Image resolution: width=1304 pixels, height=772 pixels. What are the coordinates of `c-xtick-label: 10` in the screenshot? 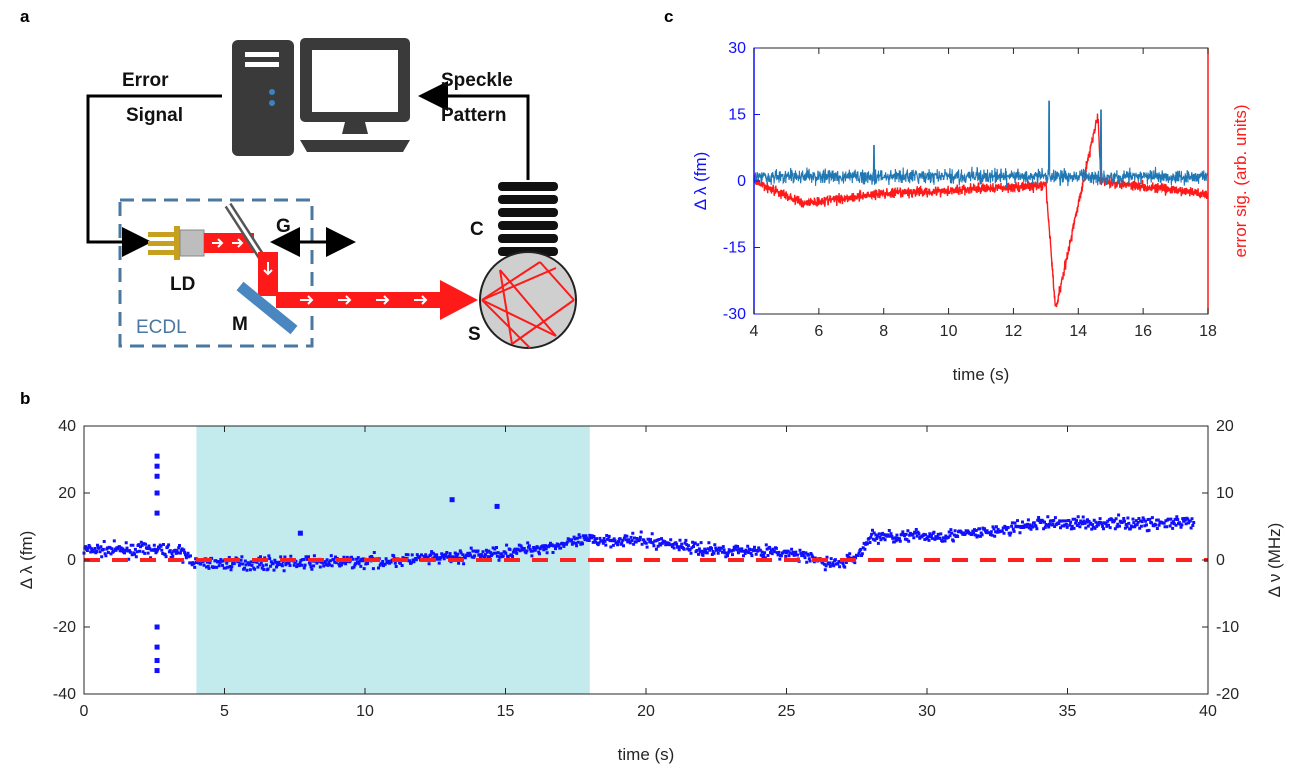 It's located at (949, 331).